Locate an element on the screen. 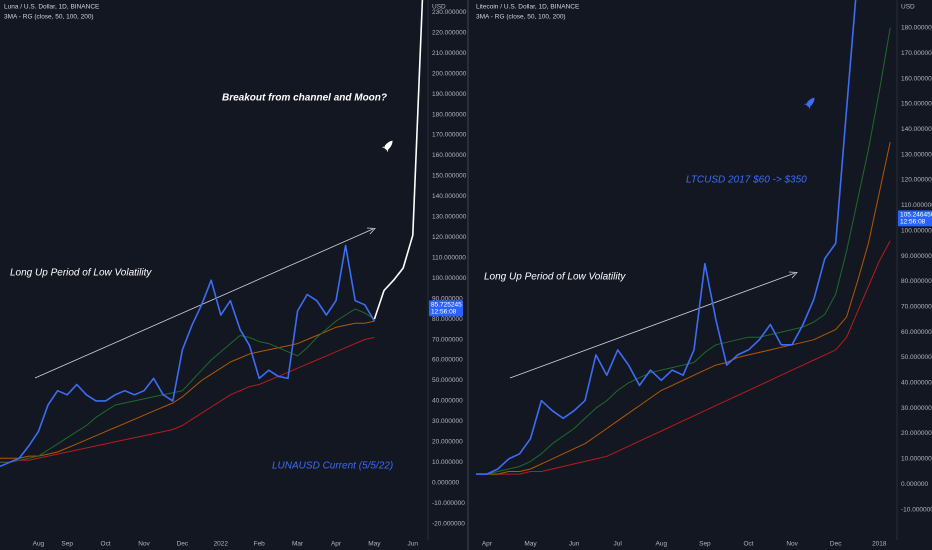 The width and height of the screenshot is (932, 550). y-tick-label: 60.000000 is located at coordinates (916, 332).